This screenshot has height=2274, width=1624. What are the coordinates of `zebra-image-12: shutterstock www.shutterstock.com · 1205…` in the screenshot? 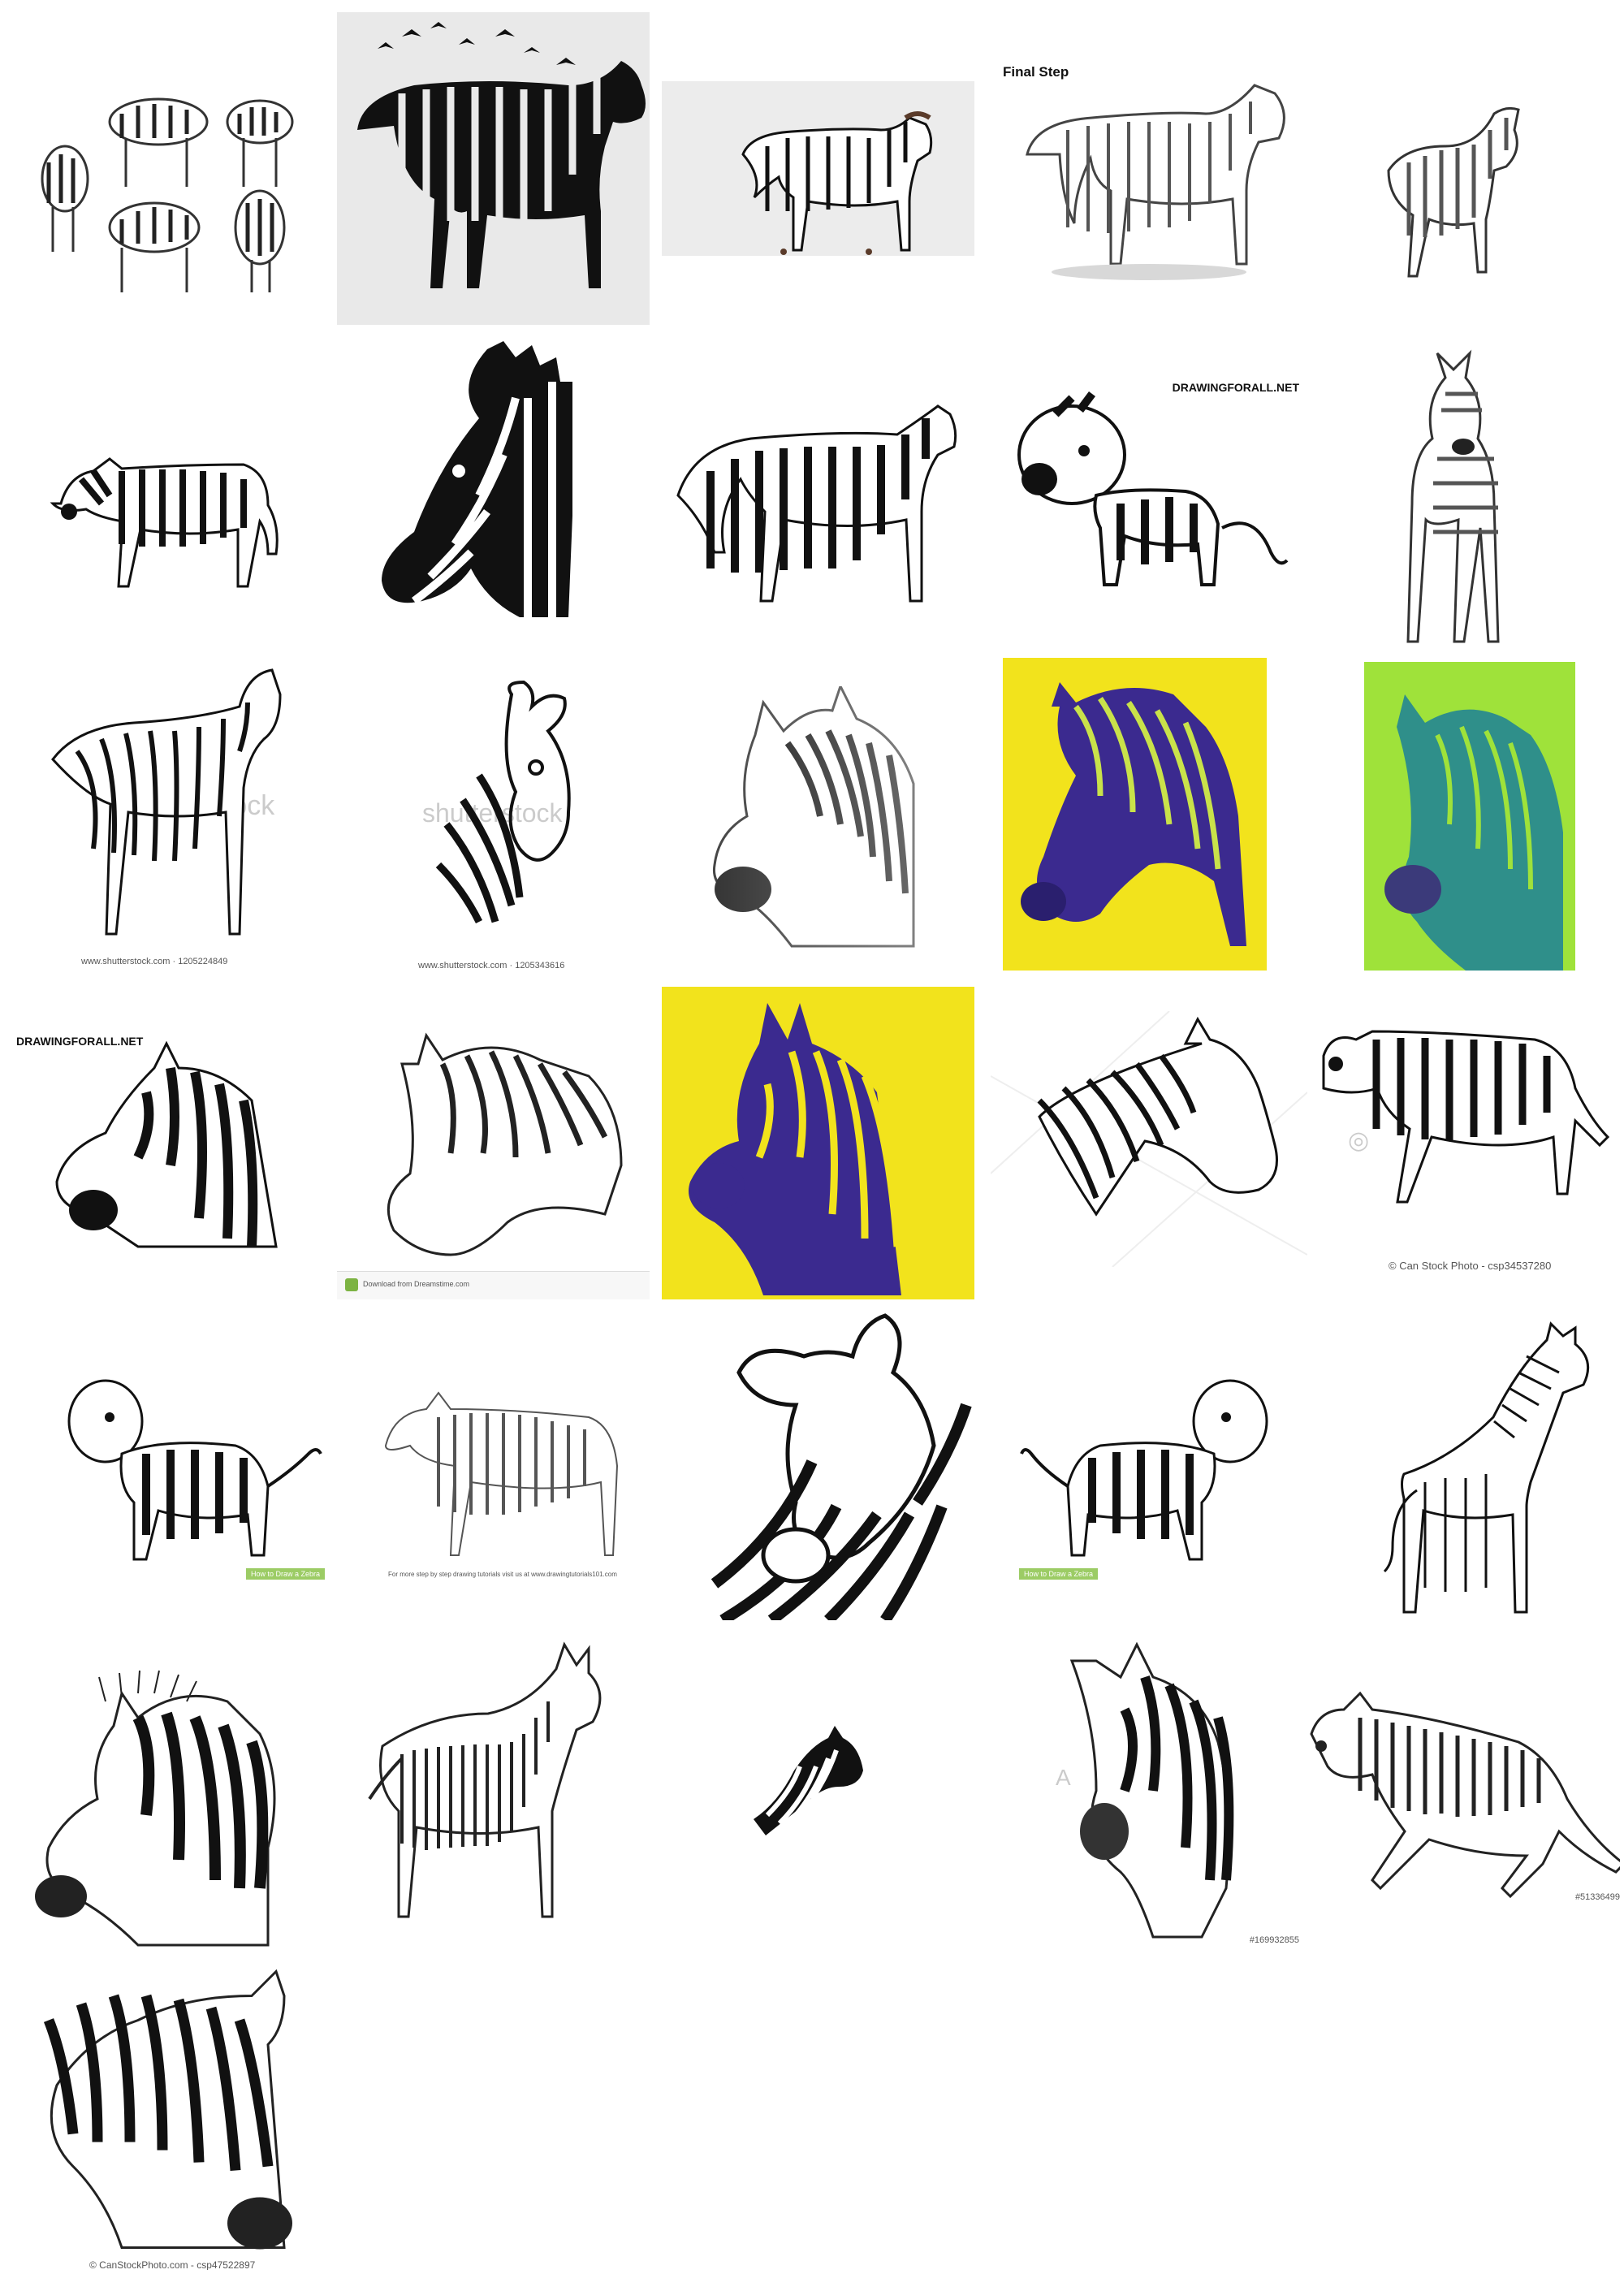 It's located at (520, 824).